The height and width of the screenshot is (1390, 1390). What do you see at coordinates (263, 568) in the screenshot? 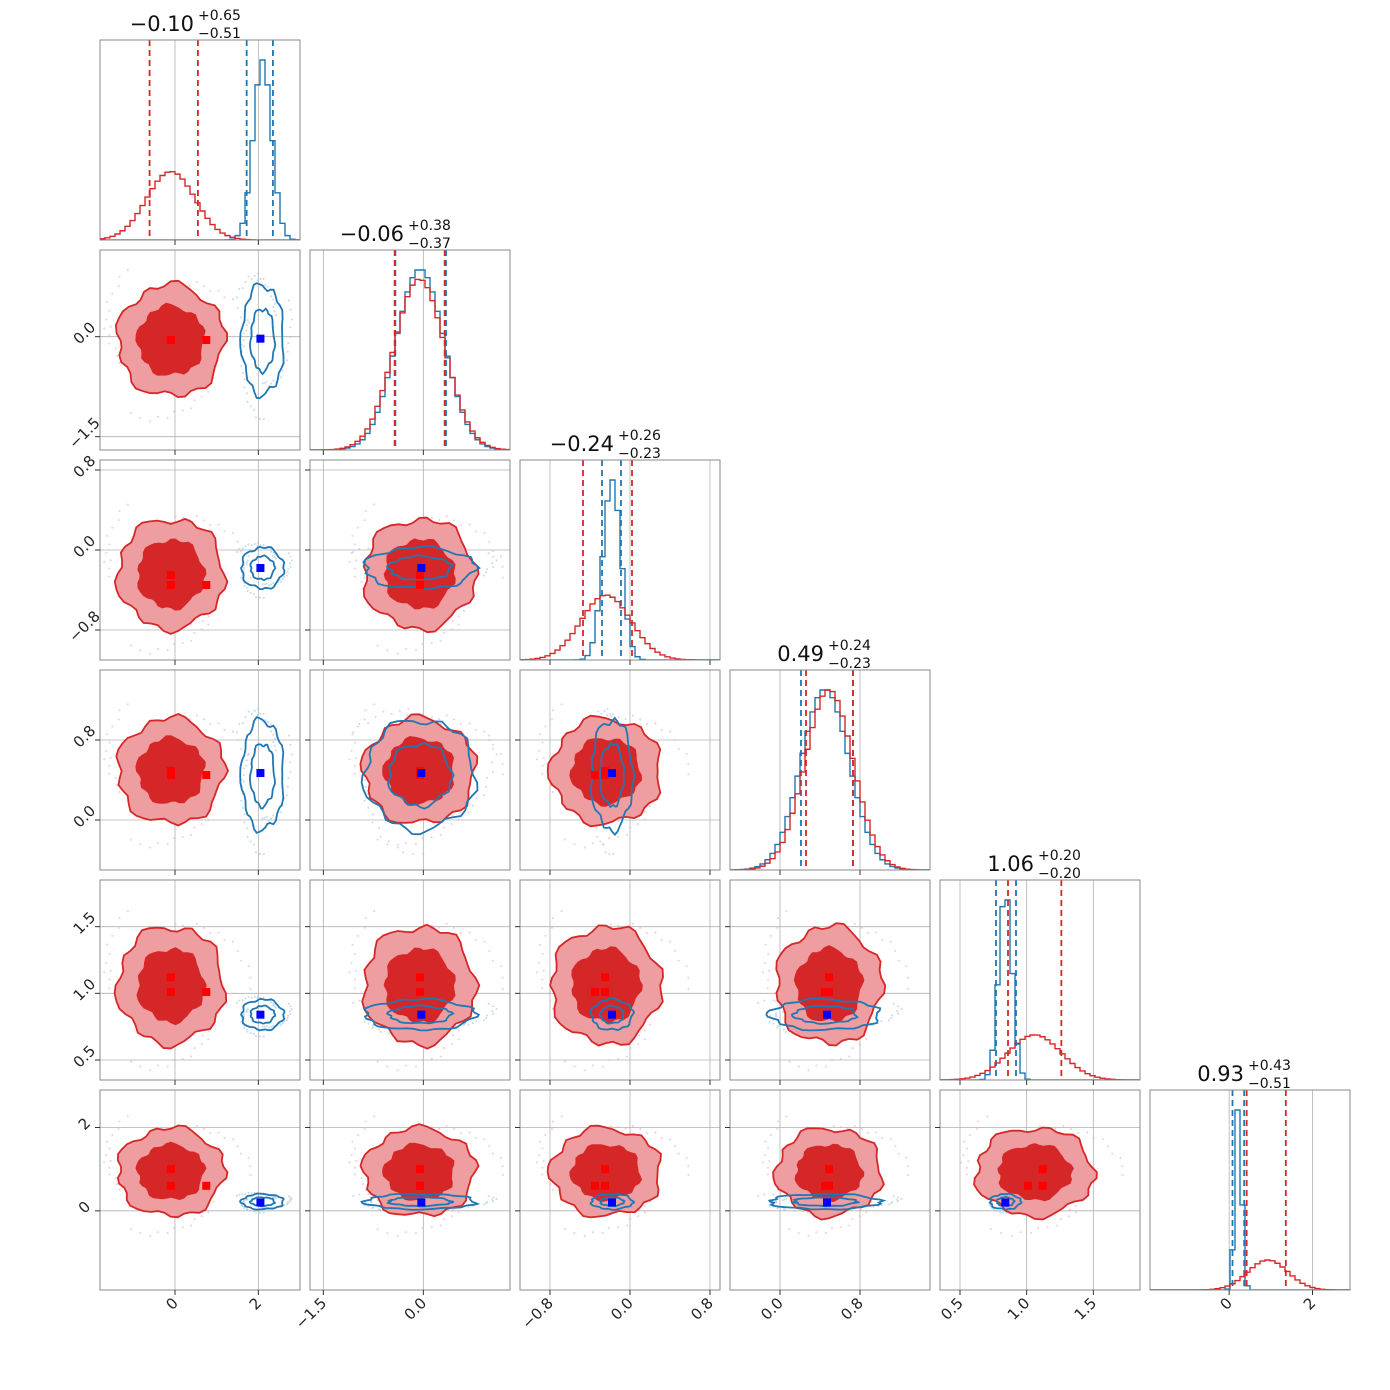
I see `contour-blue-inner` at bounding box center [263, 568].